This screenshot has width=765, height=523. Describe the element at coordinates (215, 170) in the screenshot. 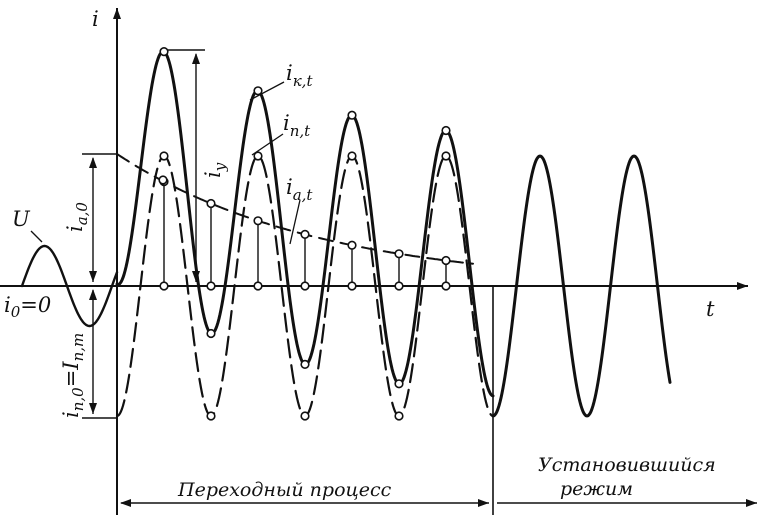

I see `iy-label: iy` at that location.